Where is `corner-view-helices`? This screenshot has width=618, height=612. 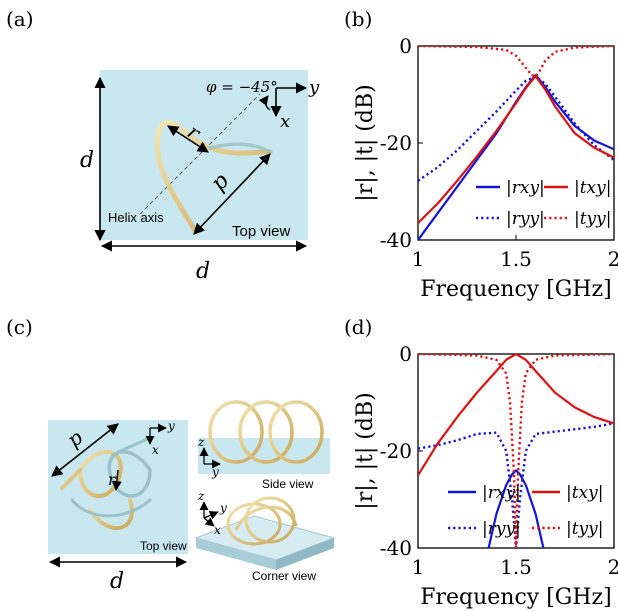
corner-view-helices is located at coordinates (262, 521).